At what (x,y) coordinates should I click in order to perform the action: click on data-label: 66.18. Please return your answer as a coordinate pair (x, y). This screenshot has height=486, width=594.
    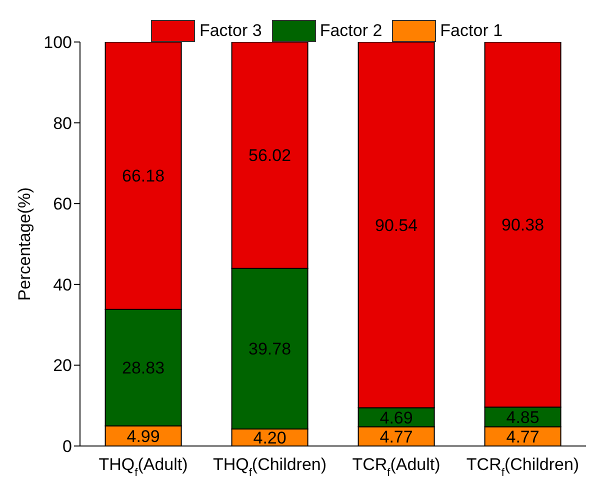
    Looking at the image, I should click on (143, 176).